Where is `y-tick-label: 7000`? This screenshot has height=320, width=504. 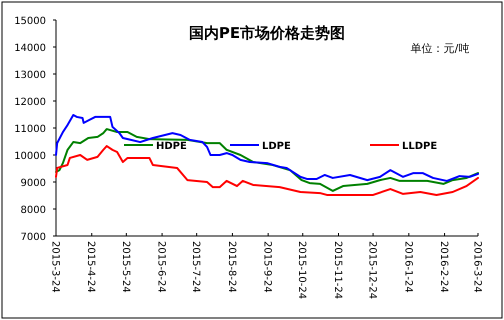
y-tick-label: 7000 is located at coordinates (33, 237).